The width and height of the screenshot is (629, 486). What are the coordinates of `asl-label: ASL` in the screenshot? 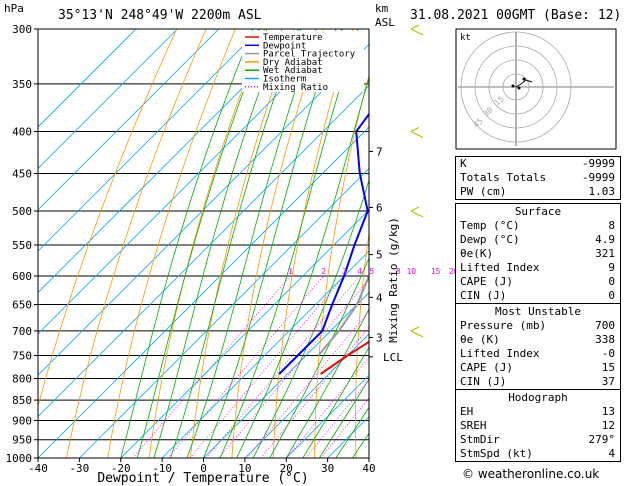 It's located at (385, 22).